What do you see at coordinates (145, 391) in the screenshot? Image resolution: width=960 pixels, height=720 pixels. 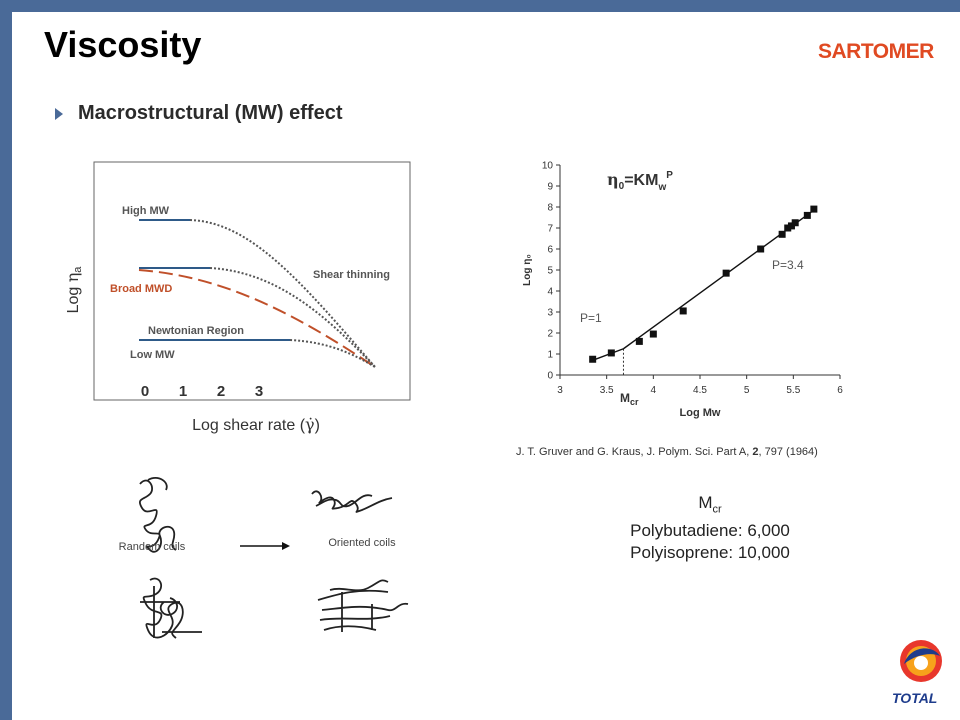 I see `schematic-x-tick: 0` at bounding box center [145, 391].